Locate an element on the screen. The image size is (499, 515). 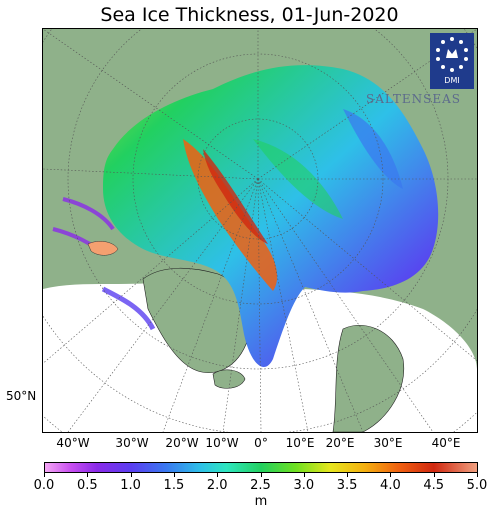
colorbar-tick-label: 0.5 is located at coordinates (87, 485).